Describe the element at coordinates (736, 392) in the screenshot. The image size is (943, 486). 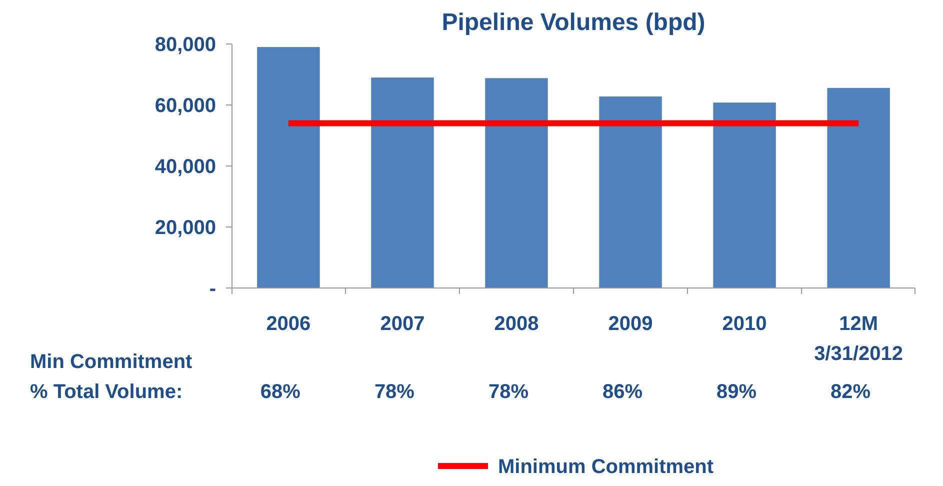
I see `text: 89%` at that location.